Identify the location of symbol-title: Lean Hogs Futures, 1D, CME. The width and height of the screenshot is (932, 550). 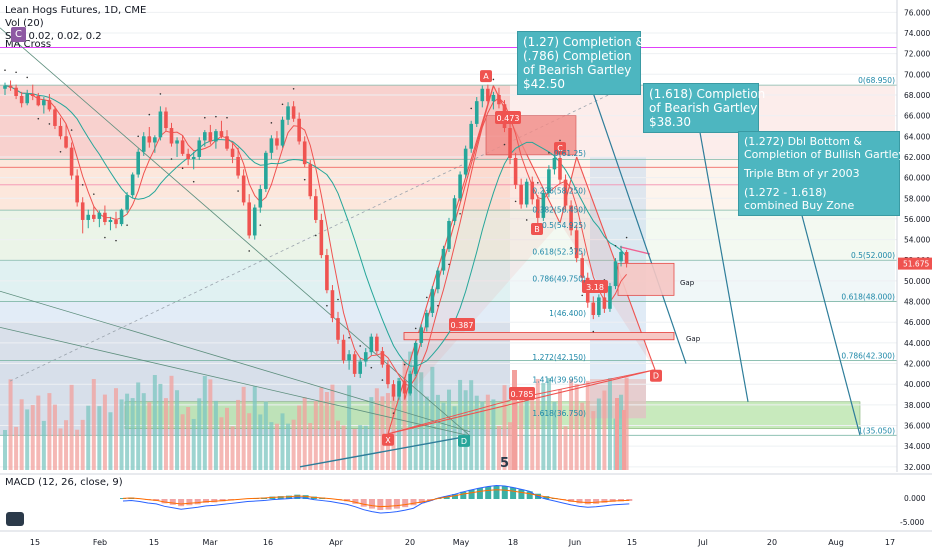
(76, 10).